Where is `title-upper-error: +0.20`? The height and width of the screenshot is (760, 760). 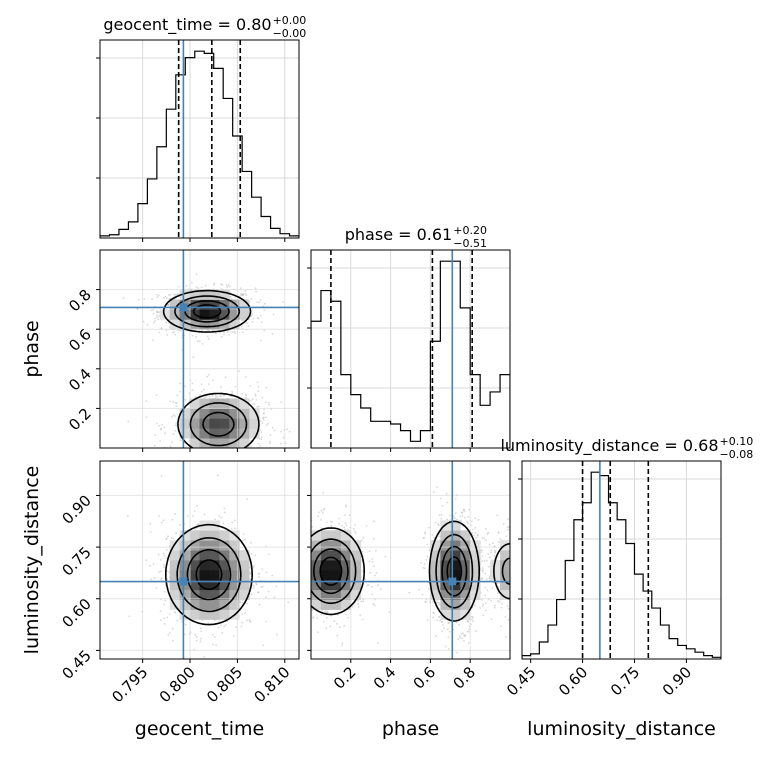
title-upper-error: +0.20 is located at coordinates (470, 230).